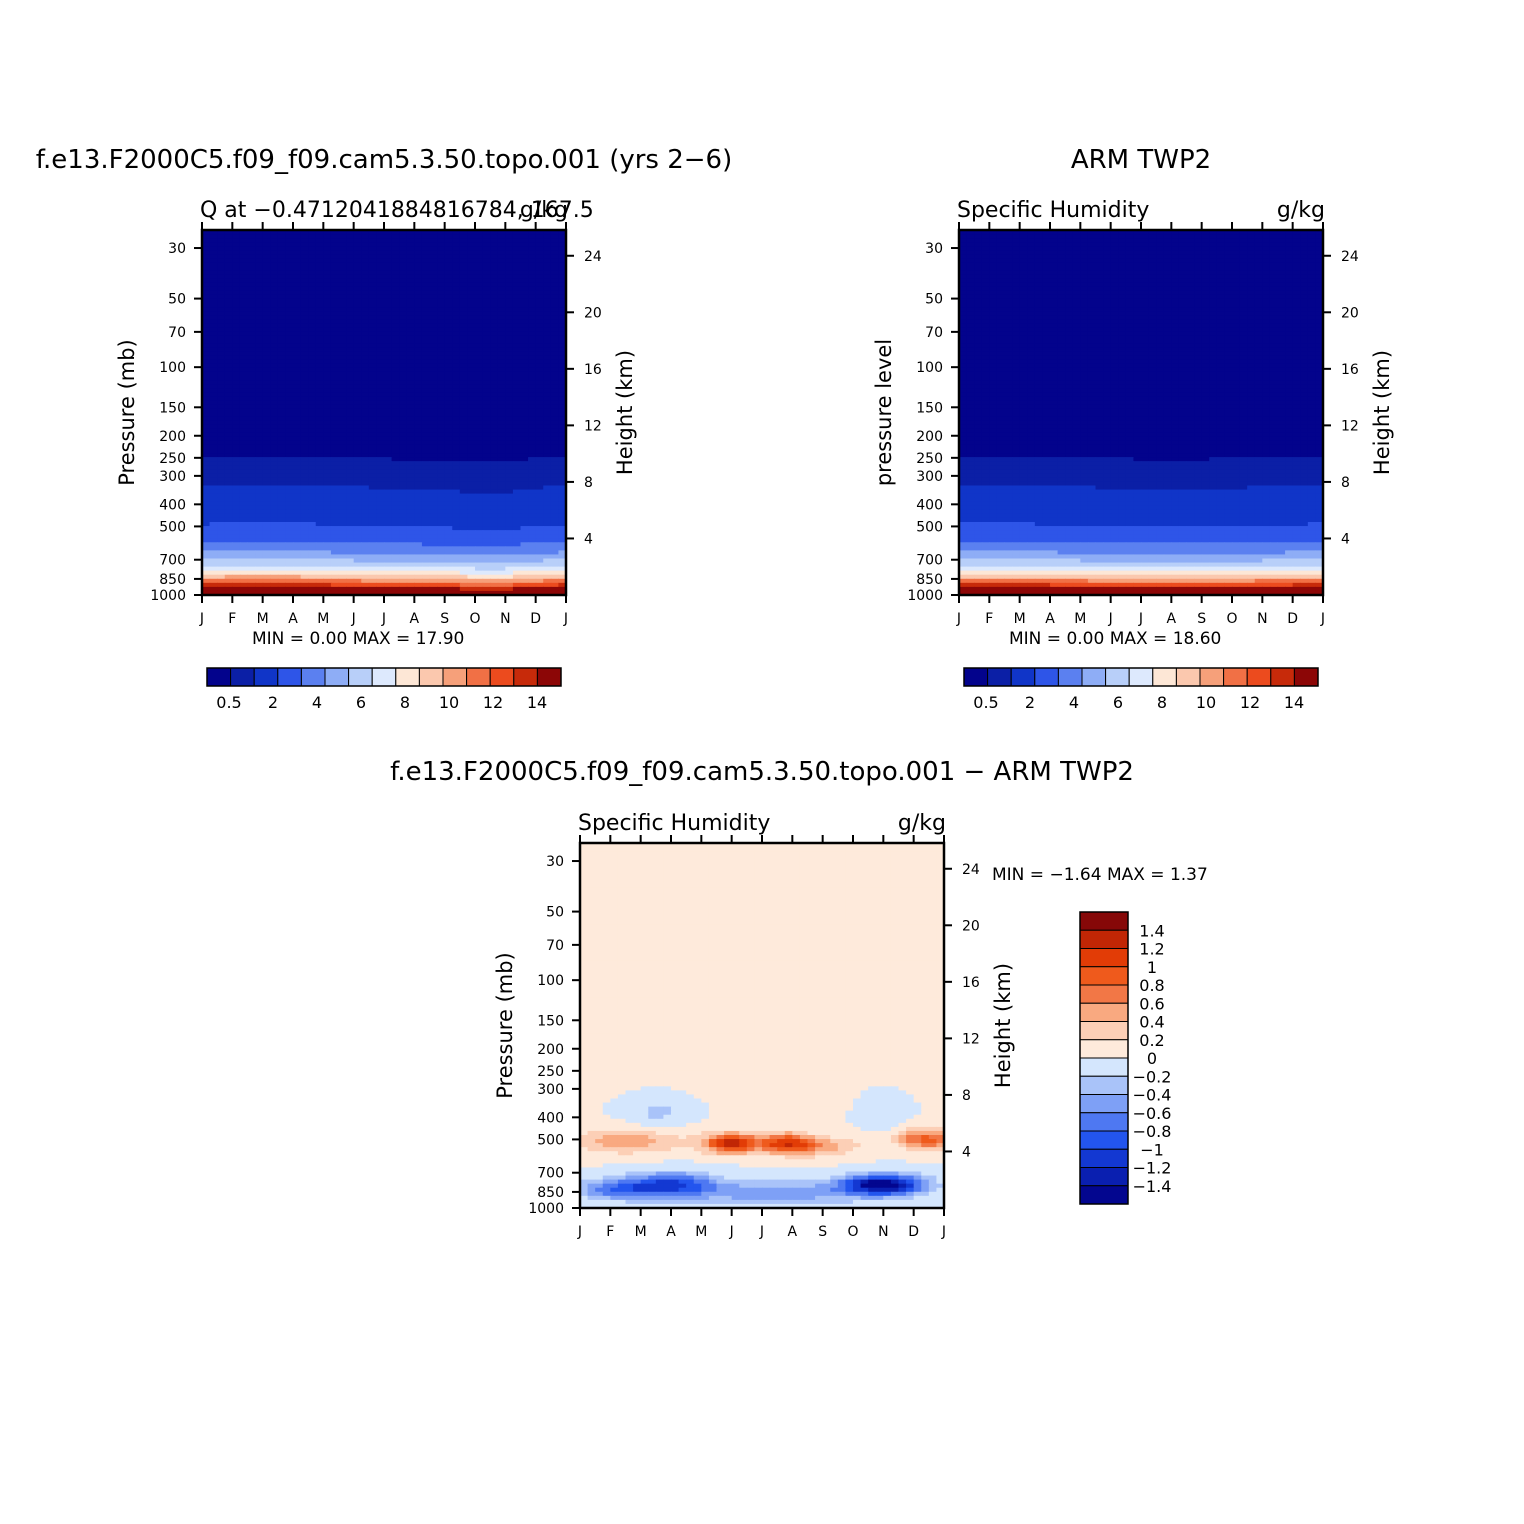  What do you see at coordinates (565, 619) in the screenshot?
I see `x-tick-label: J` at bounding box center [565, 619].